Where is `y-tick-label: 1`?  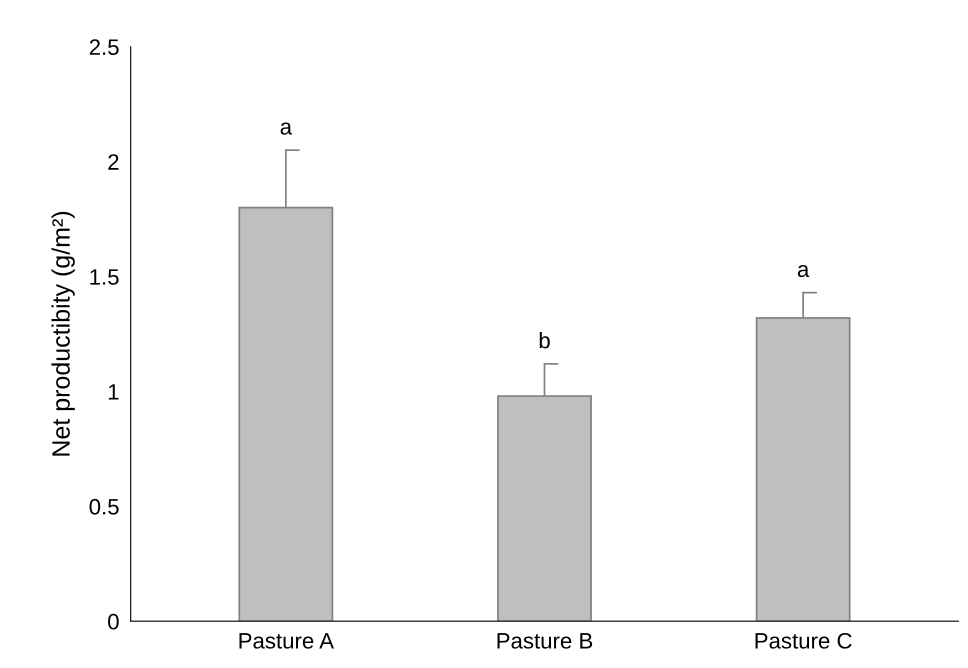
y-tick-label: 1 is located at coordinates (113, 392).